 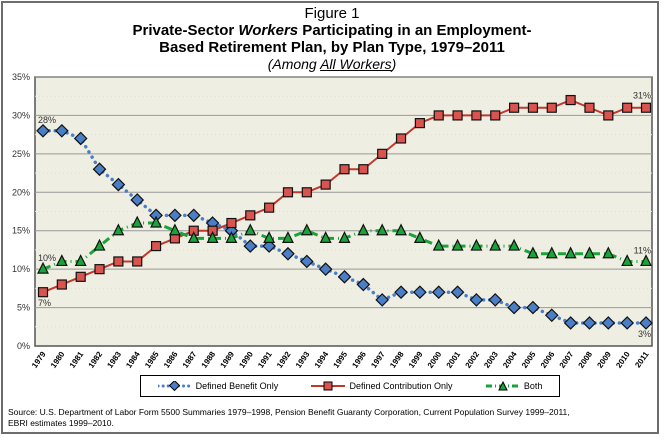 What do you see at coordinates (217, 386) in the screenshot?
I see `legend-item-db: Defined Benefit Only` at bounding box center [217, 386].